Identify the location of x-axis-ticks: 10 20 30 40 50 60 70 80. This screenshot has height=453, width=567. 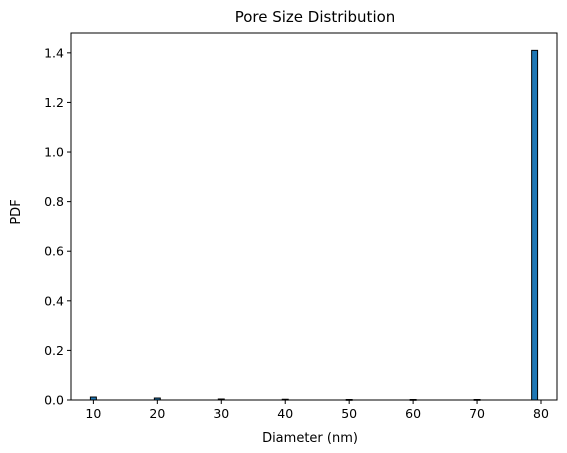
(317, 410).